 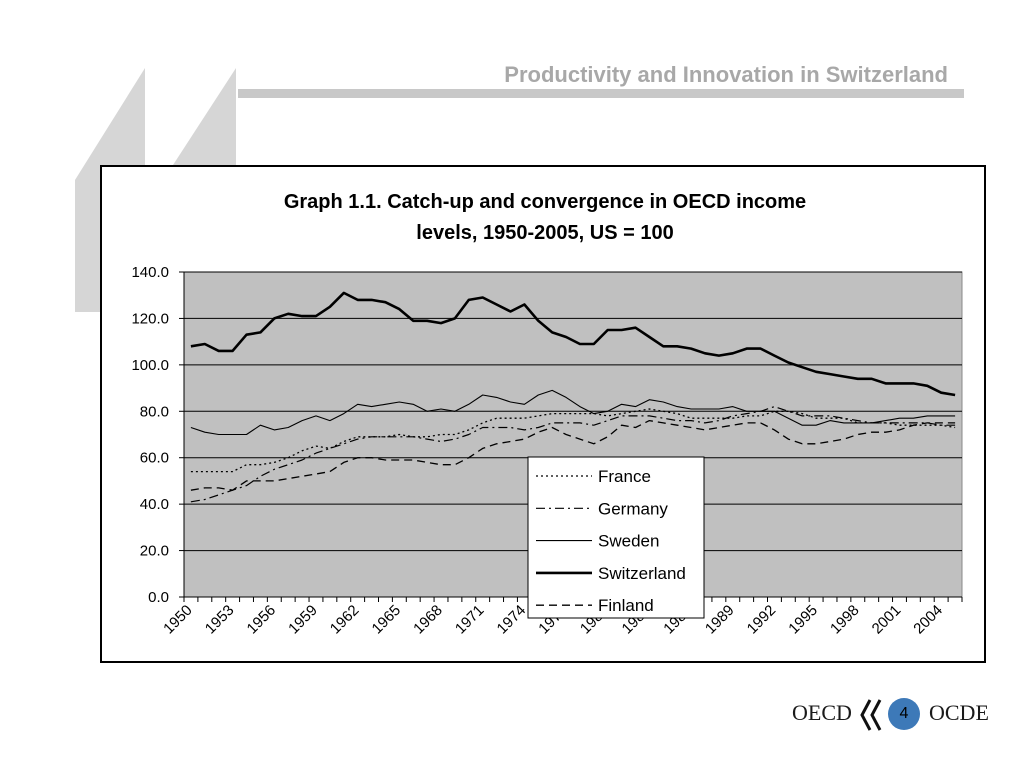 What do you see at coordinates (628, 541) in the screenshot?
I see `legend-label: Sweden` at bounding box center [628, 541].